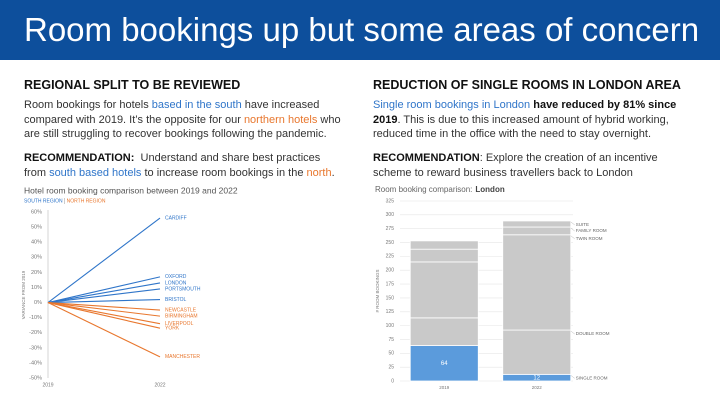 This screenshot has height=405, width=720. Describe the element at coordinates (593, 333) in the screenshot. I see `series-label: DOUBLE ROOM` at that location.